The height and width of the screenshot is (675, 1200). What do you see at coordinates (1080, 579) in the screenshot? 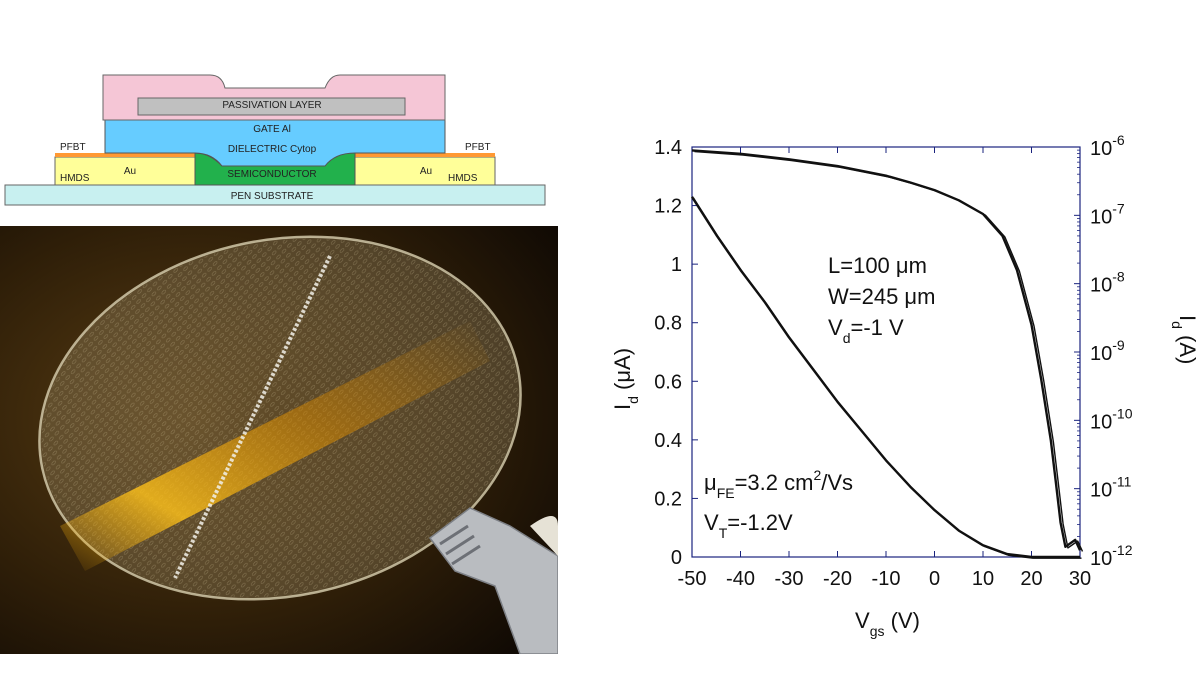
I see `x-tick-label: 30` at bounding box center [1080, 579].